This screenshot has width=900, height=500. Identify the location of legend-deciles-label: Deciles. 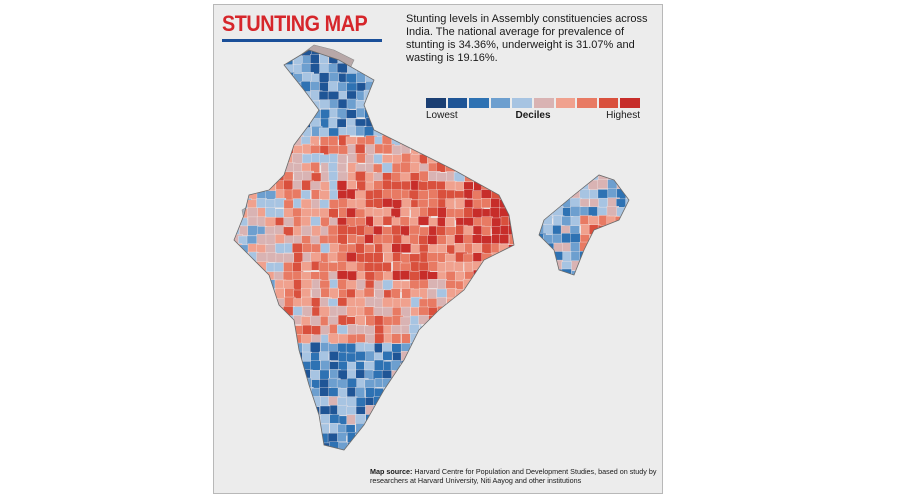
(533, 115).